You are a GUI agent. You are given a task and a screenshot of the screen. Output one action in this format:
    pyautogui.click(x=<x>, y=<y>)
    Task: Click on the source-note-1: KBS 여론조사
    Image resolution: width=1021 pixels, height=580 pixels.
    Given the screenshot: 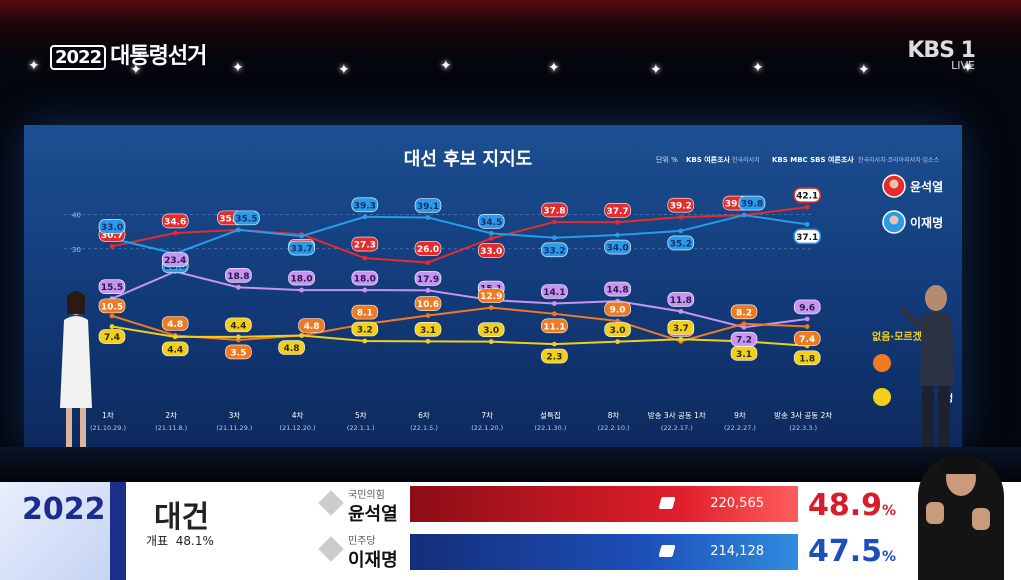 What is the action you would take?
    pyautogui.click(x=708, y=159)
    